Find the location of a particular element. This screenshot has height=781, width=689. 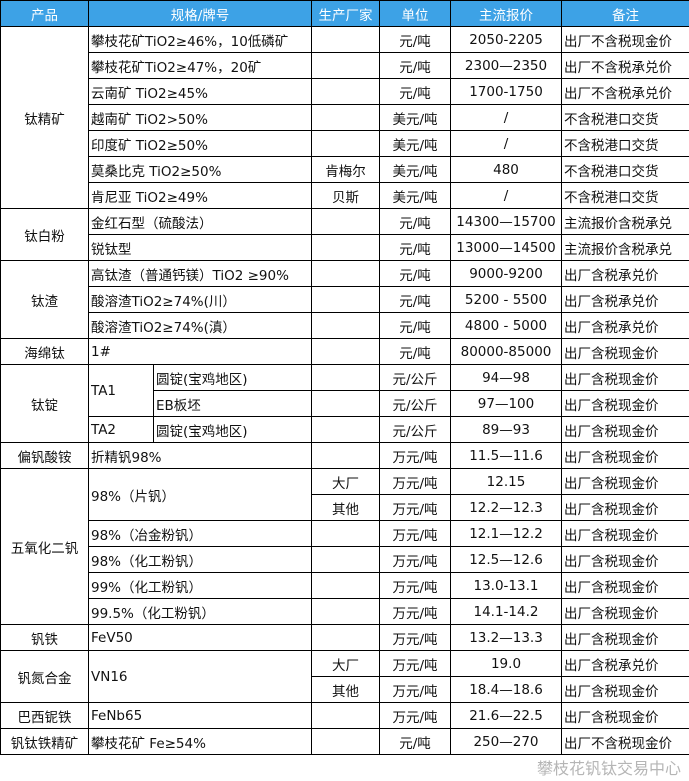

producer-cell: 大厂 is located at coordinates (345, 663).